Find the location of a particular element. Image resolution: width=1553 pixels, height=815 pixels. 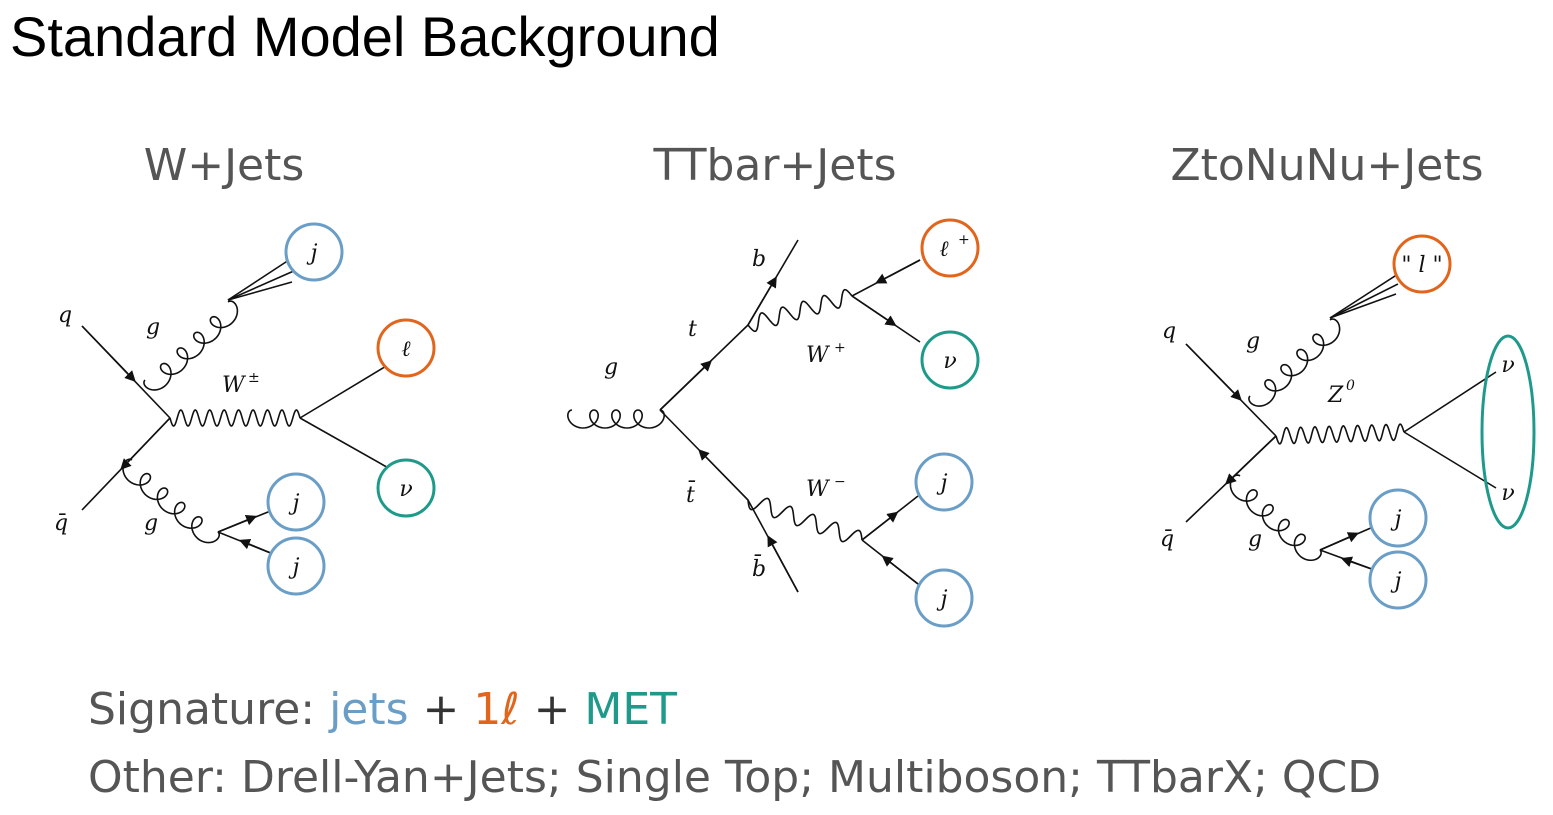

signature-prefix: Signature: is located at coordinates (209, 709).